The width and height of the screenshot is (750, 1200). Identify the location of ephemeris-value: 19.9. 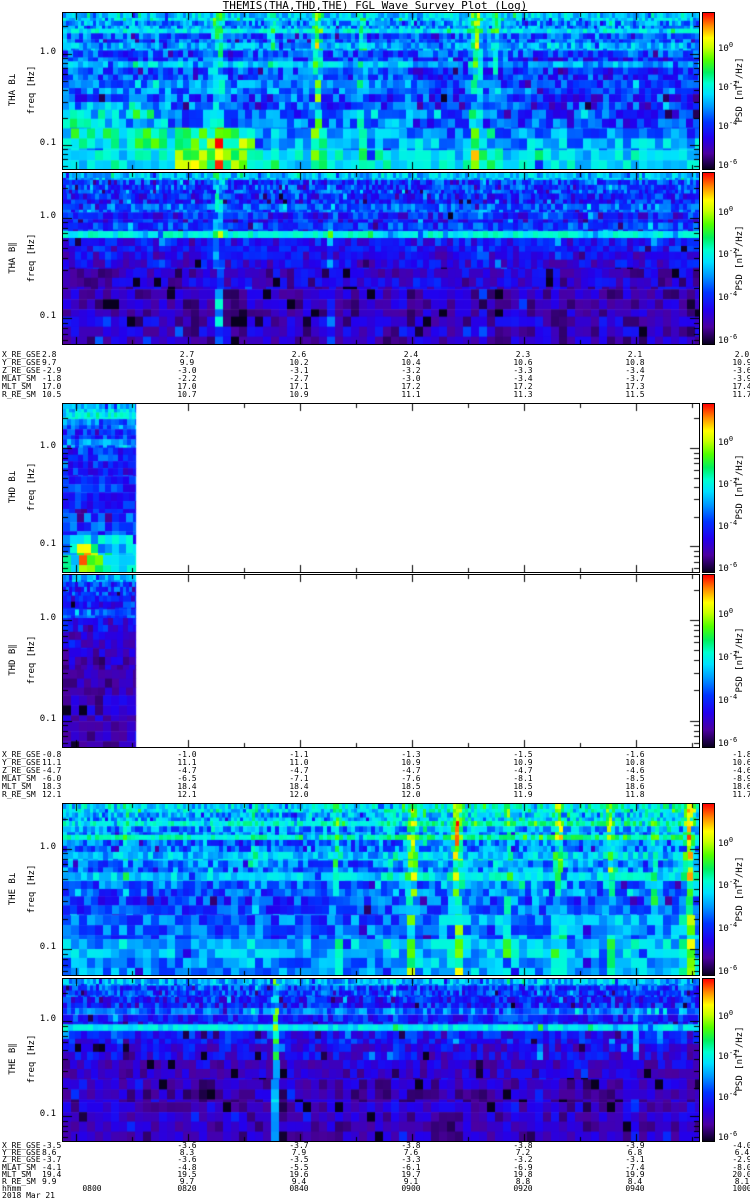
(635, 1174).